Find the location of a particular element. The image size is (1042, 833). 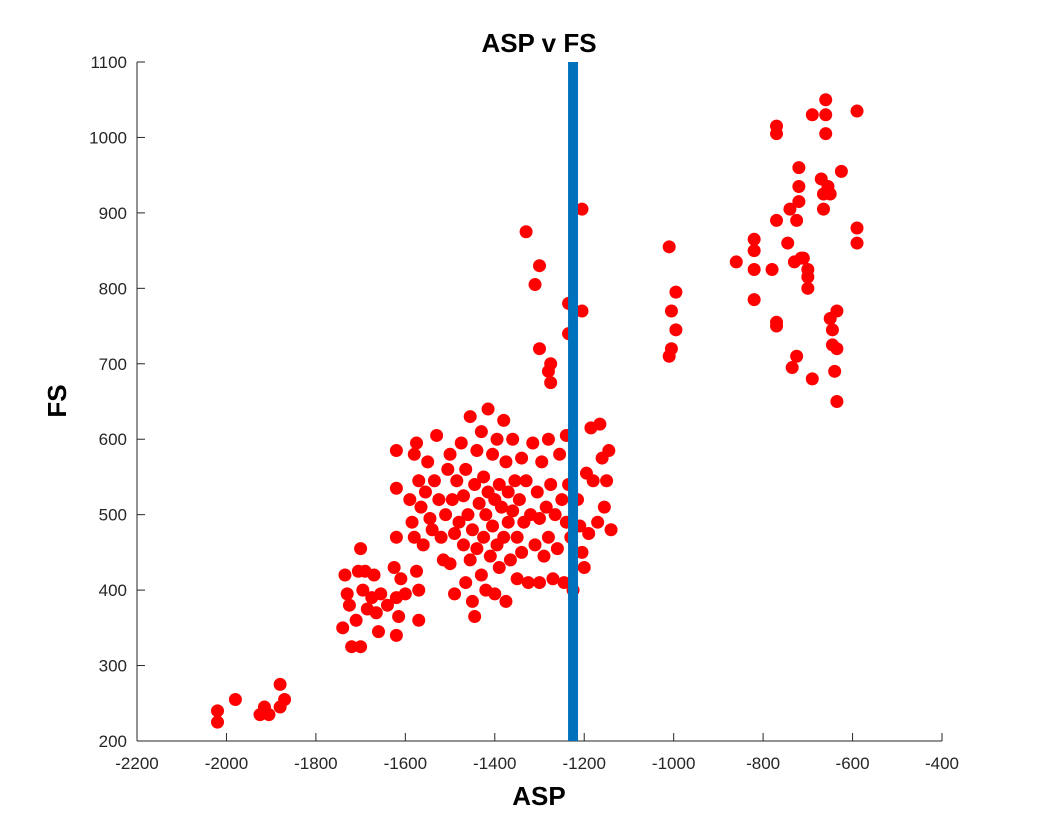

x-tick-label: -1200 is located at coordinates (583, 763).